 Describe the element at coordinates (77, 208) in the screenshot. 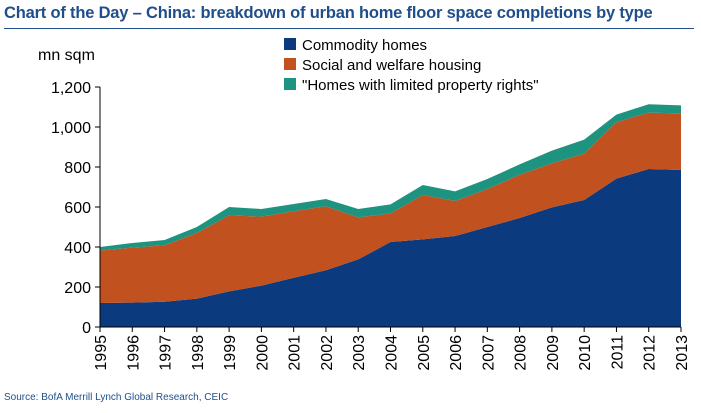

I see `y-tick-label: 600` at that location.